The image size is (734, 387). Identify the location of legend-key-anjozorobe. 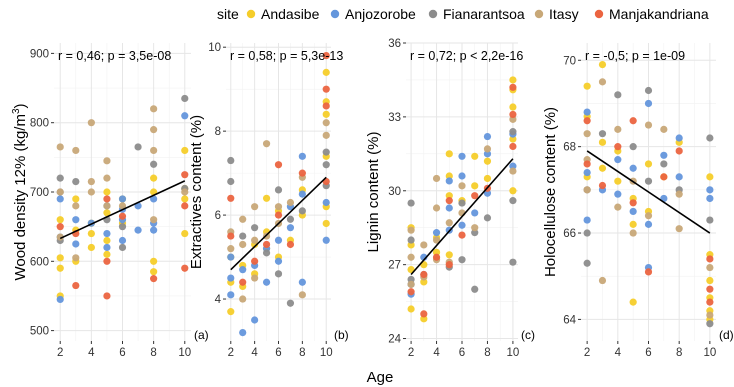
(335, 14).